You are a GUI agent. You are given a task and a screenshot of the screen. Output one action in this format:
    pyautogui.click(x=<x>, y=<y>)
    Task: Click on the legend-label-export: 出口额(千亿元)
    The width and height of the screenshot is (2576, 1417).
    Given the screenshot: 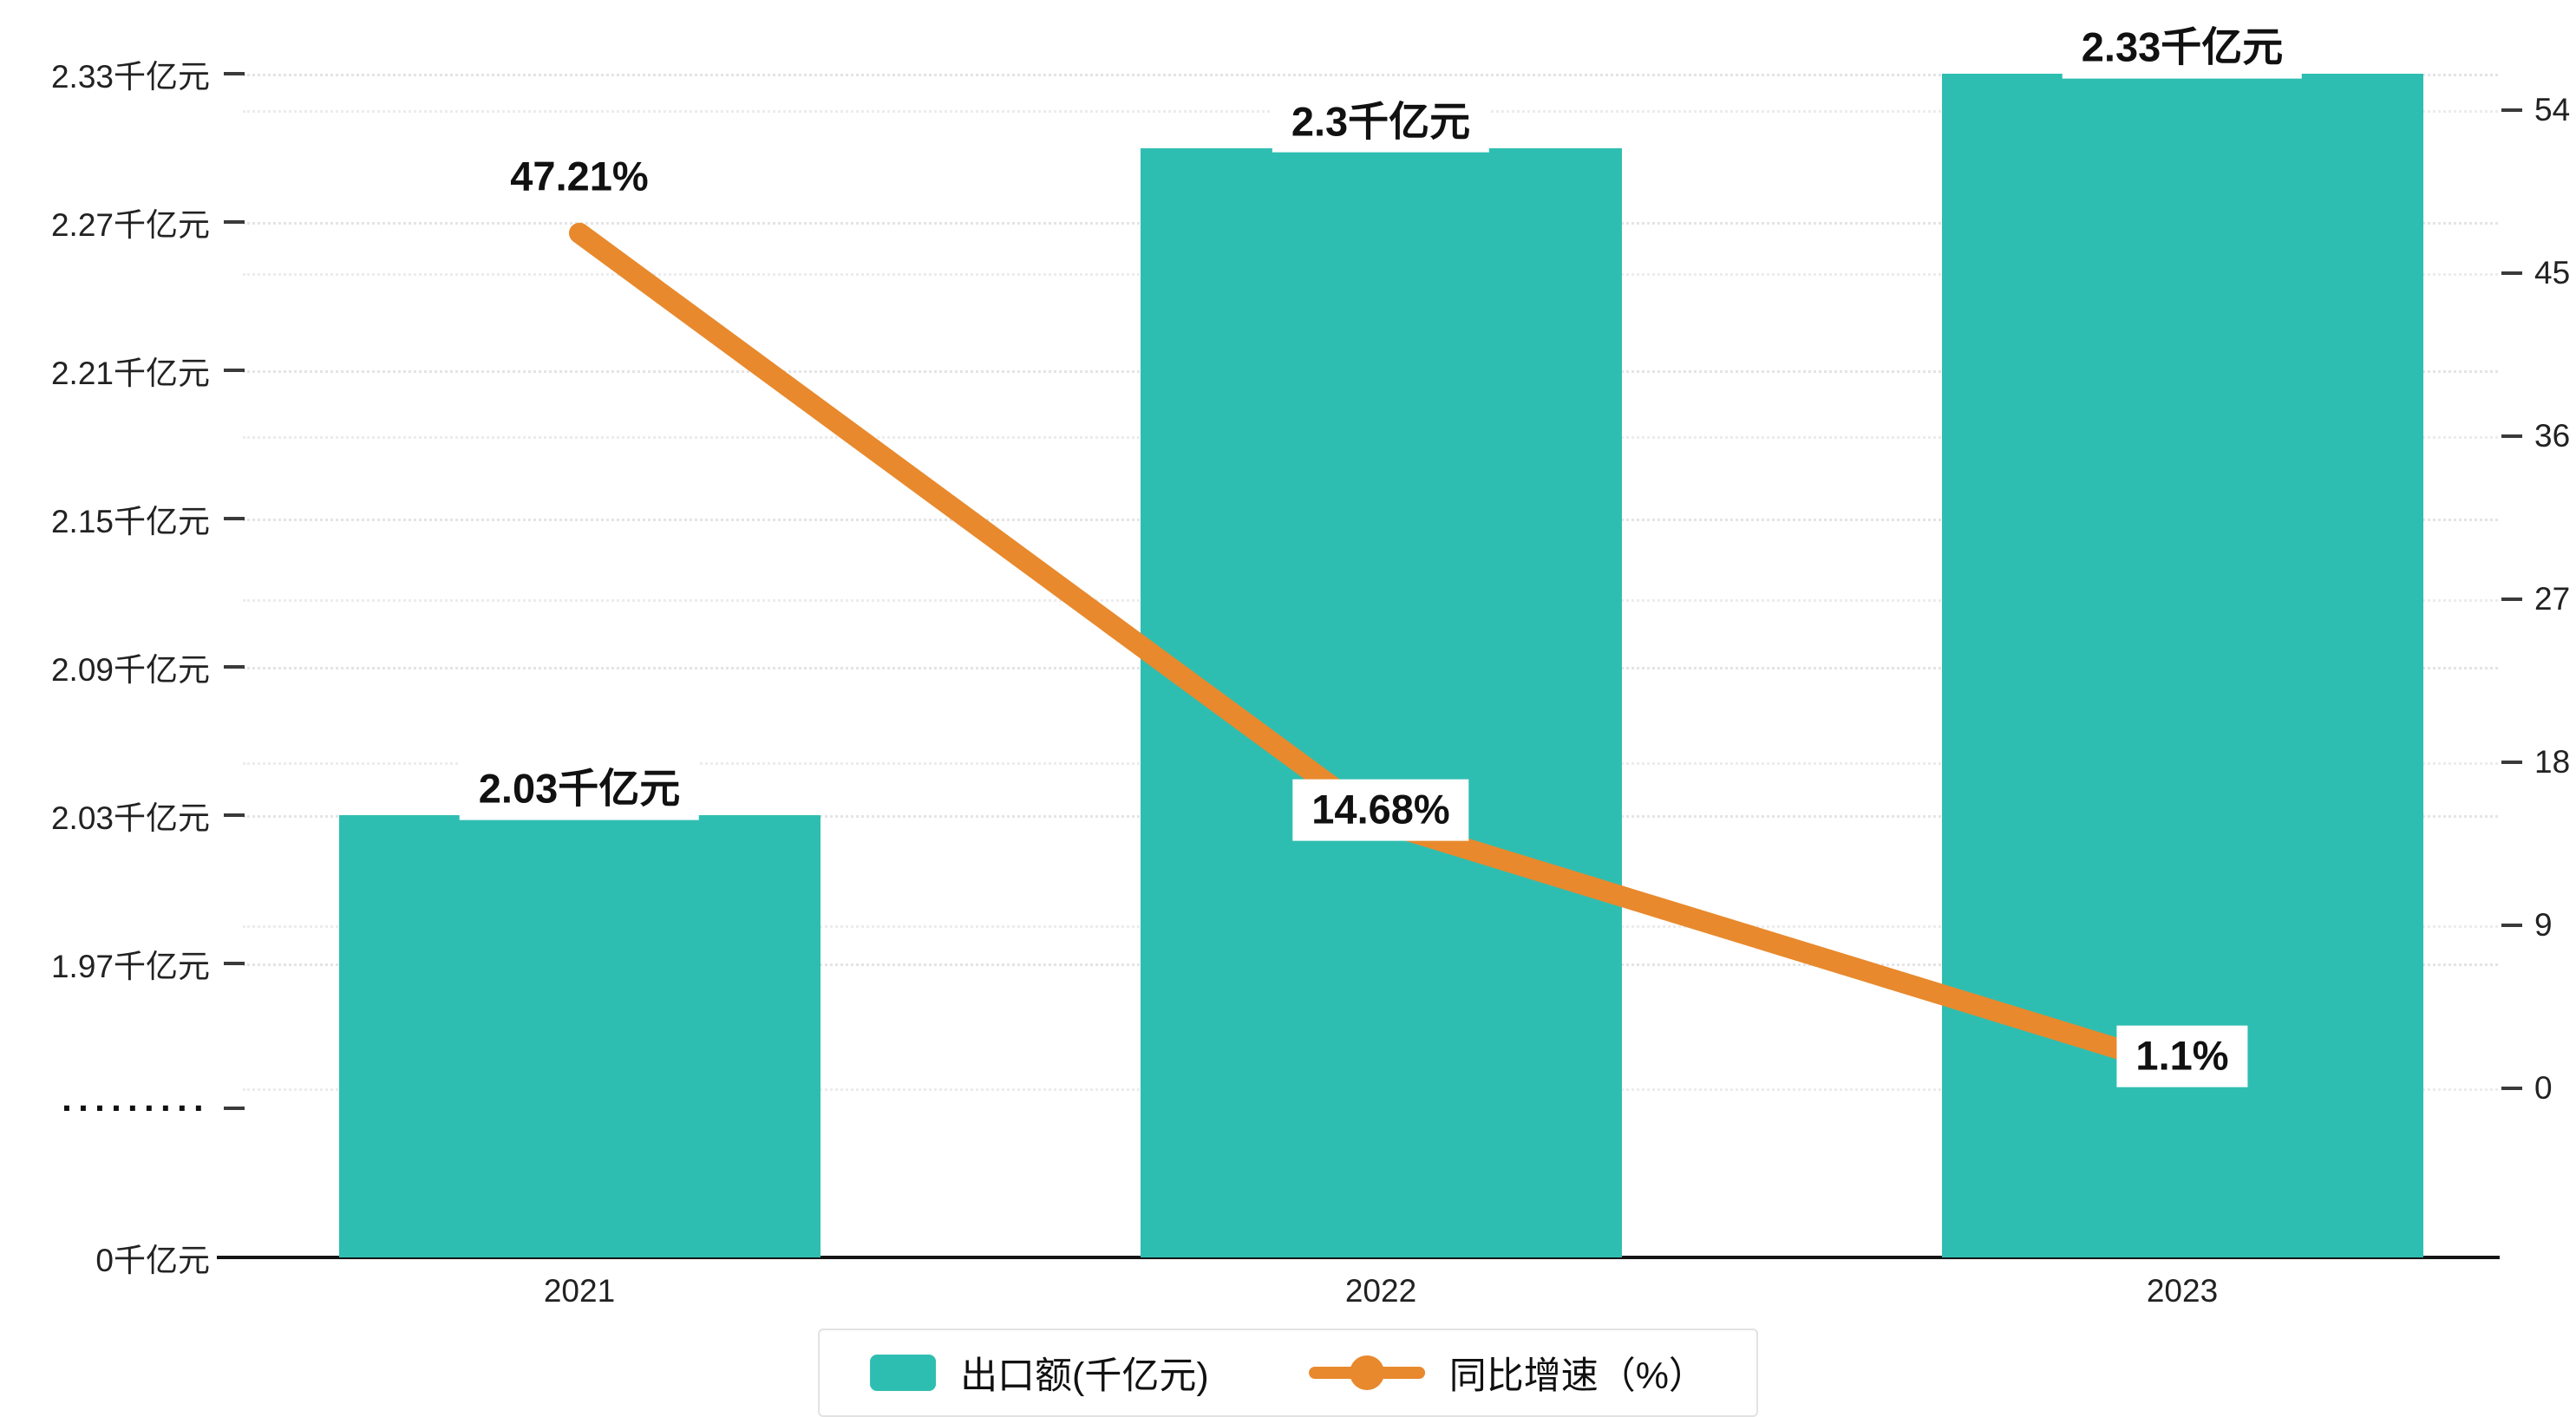 What is the action you would take?
    pyautogui.click(x=1084, y=1376)
    